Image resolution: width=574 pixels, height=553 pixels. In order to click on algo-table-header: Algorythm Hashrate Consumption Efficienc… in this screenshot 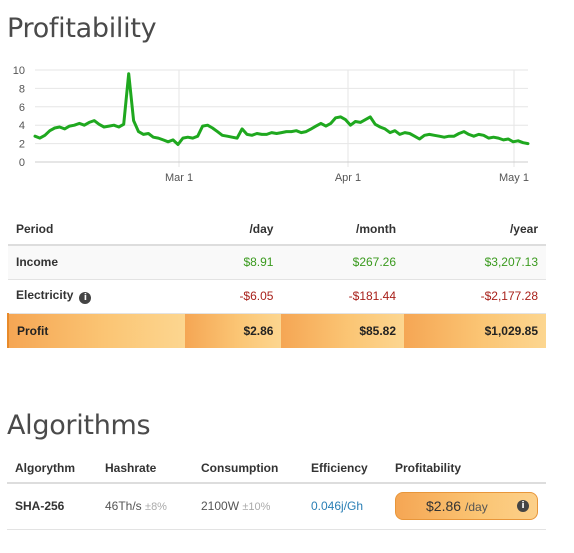, I will do `click(276, 468)`.